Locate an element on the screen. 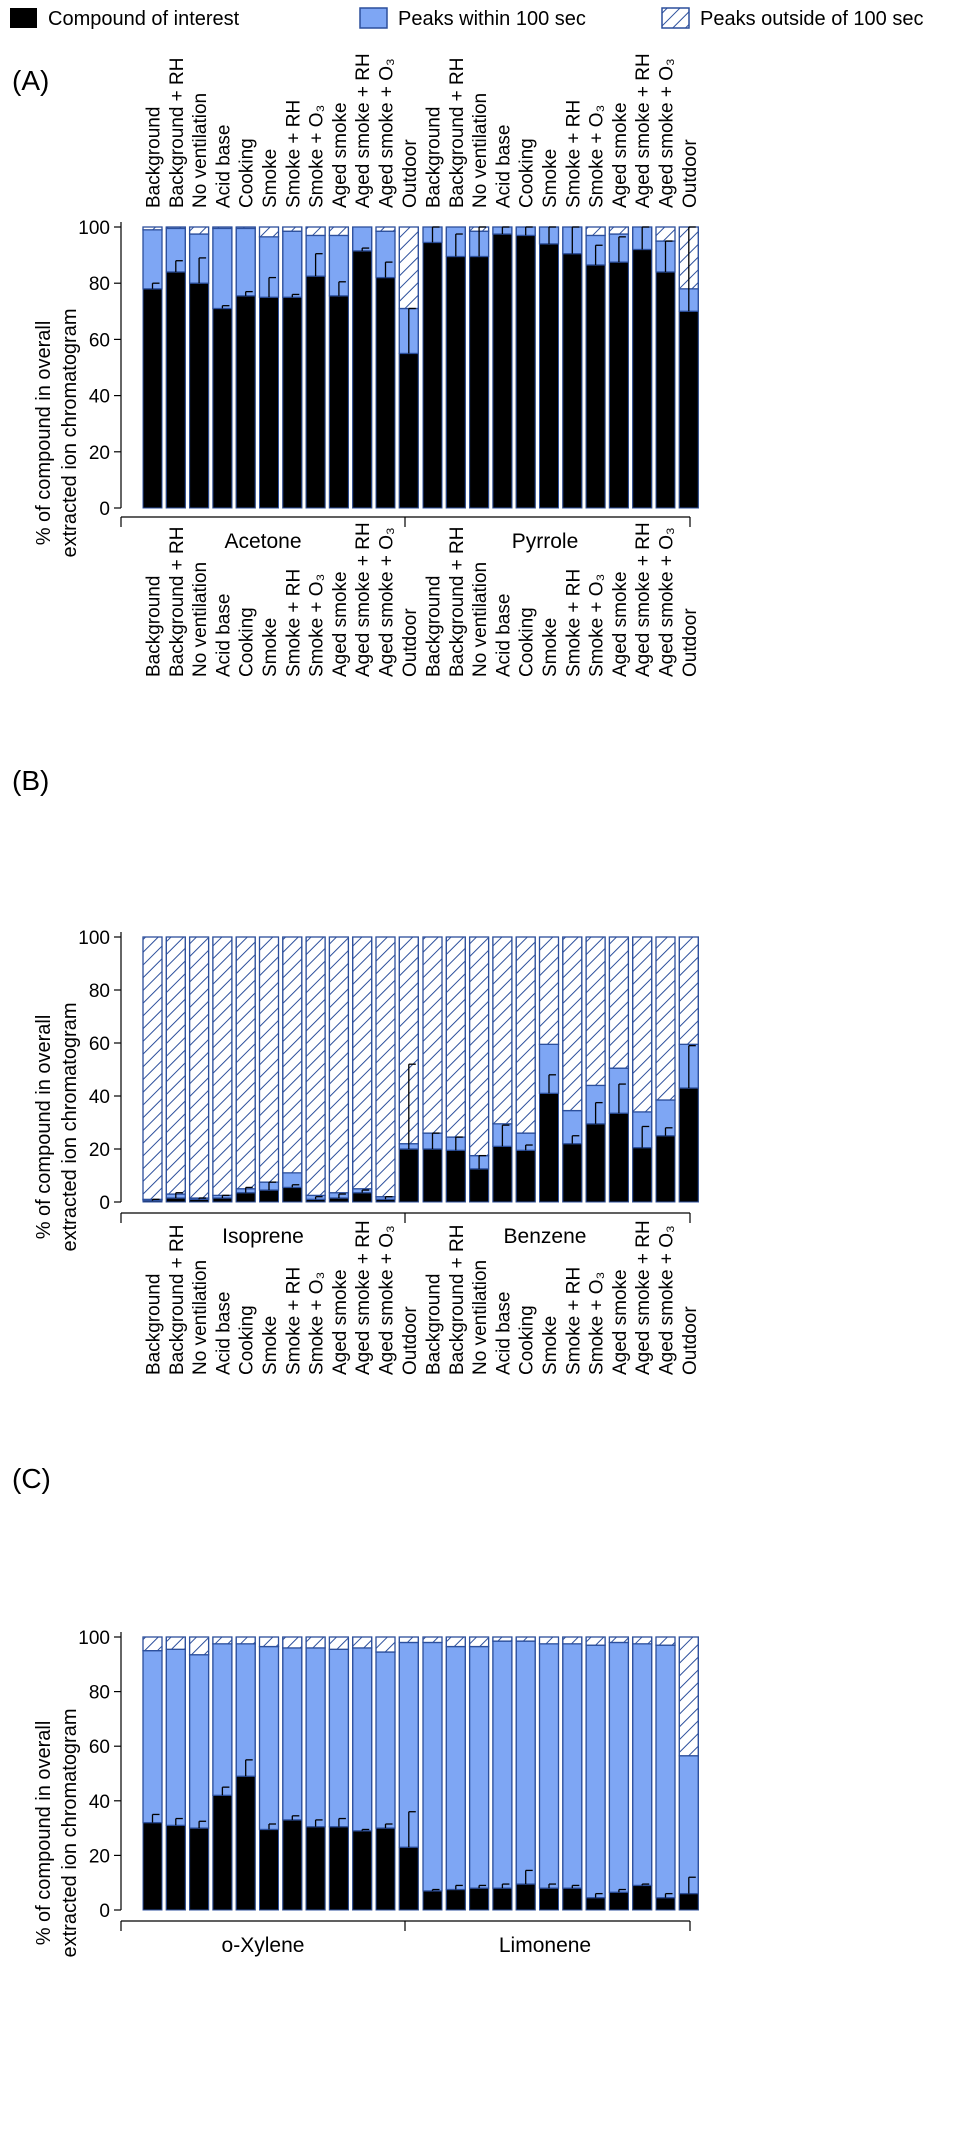 Image resolution: width=969 pixels, height=2149 pixels. row-3-y-tick-label: 20 is located at coordinates (99, 1856).